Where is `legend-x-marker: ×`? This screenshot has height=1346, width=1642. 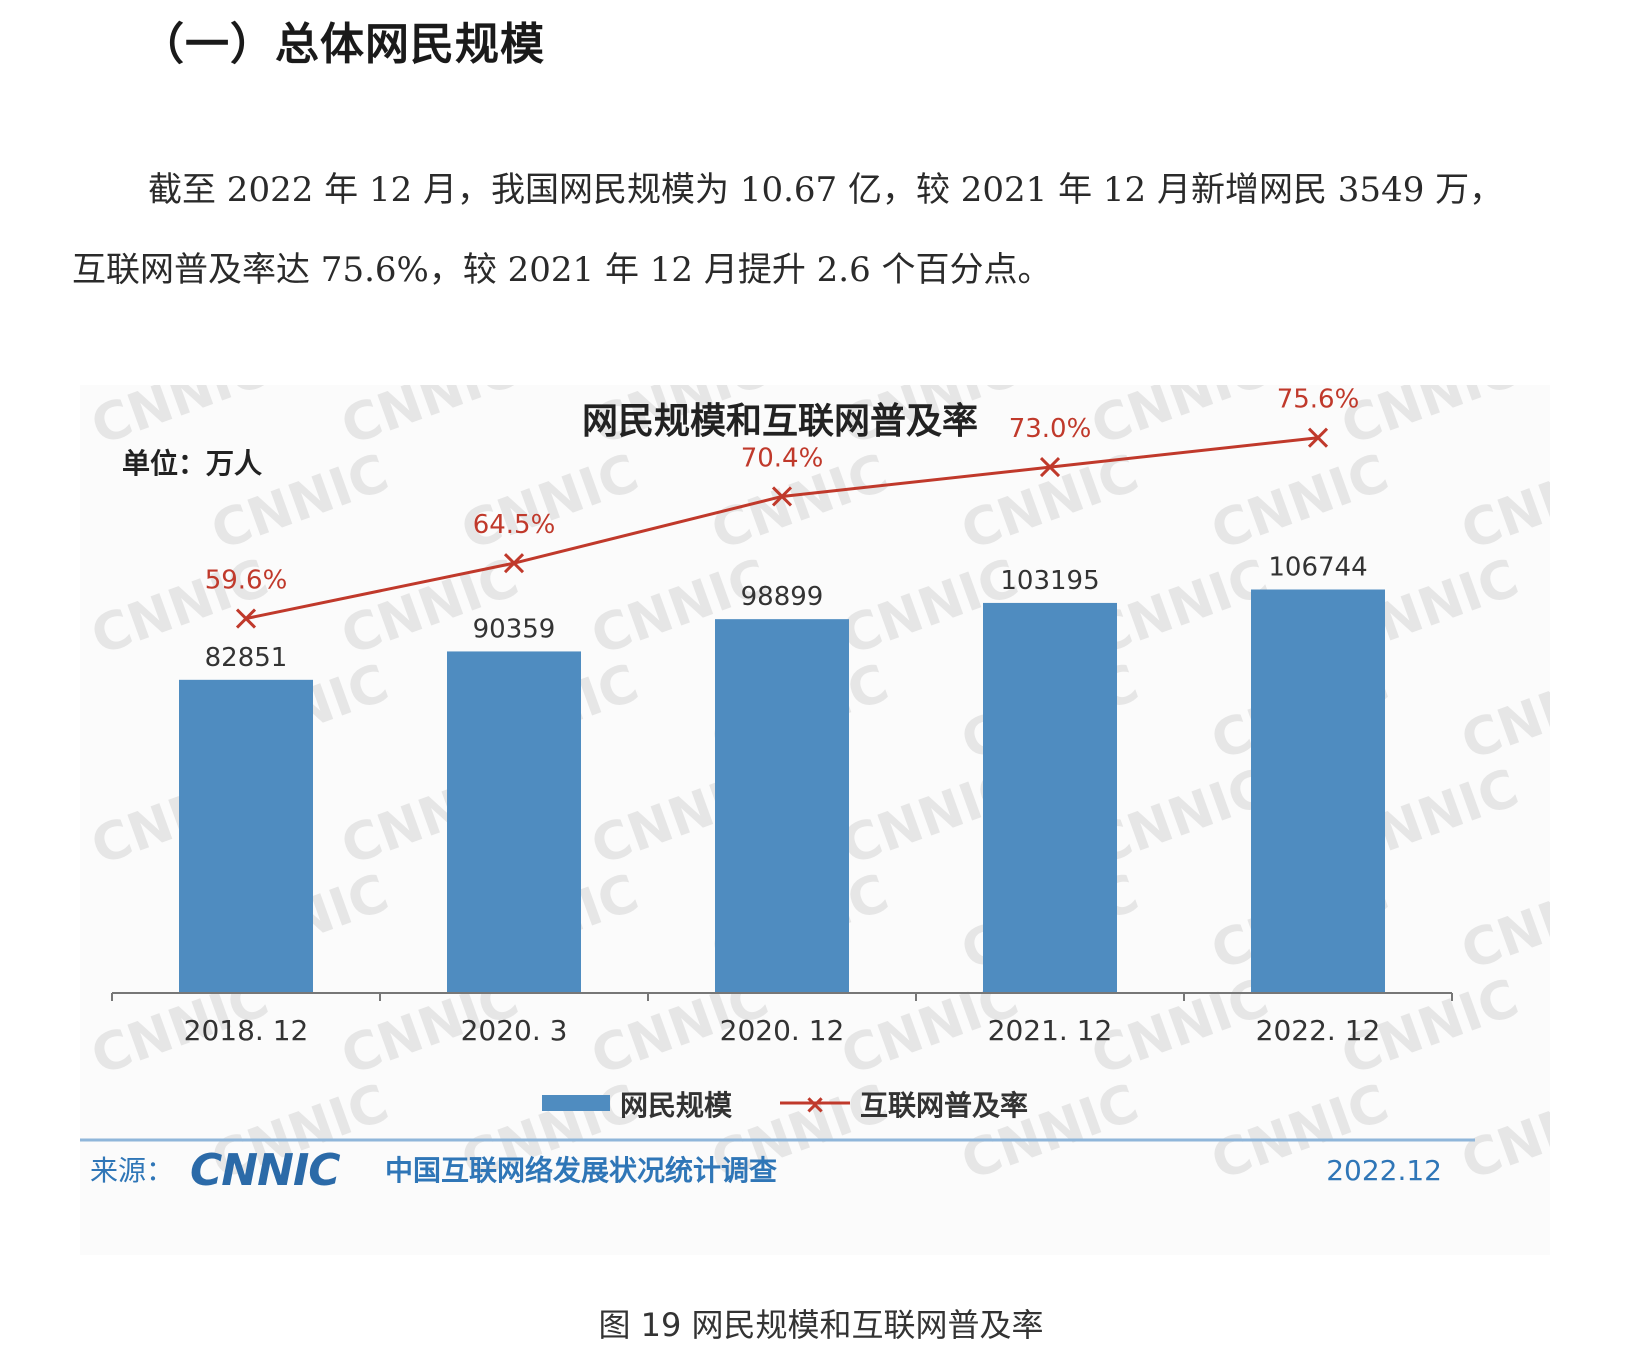 legend-x-marker: × is located at coordinates (815, 1105).